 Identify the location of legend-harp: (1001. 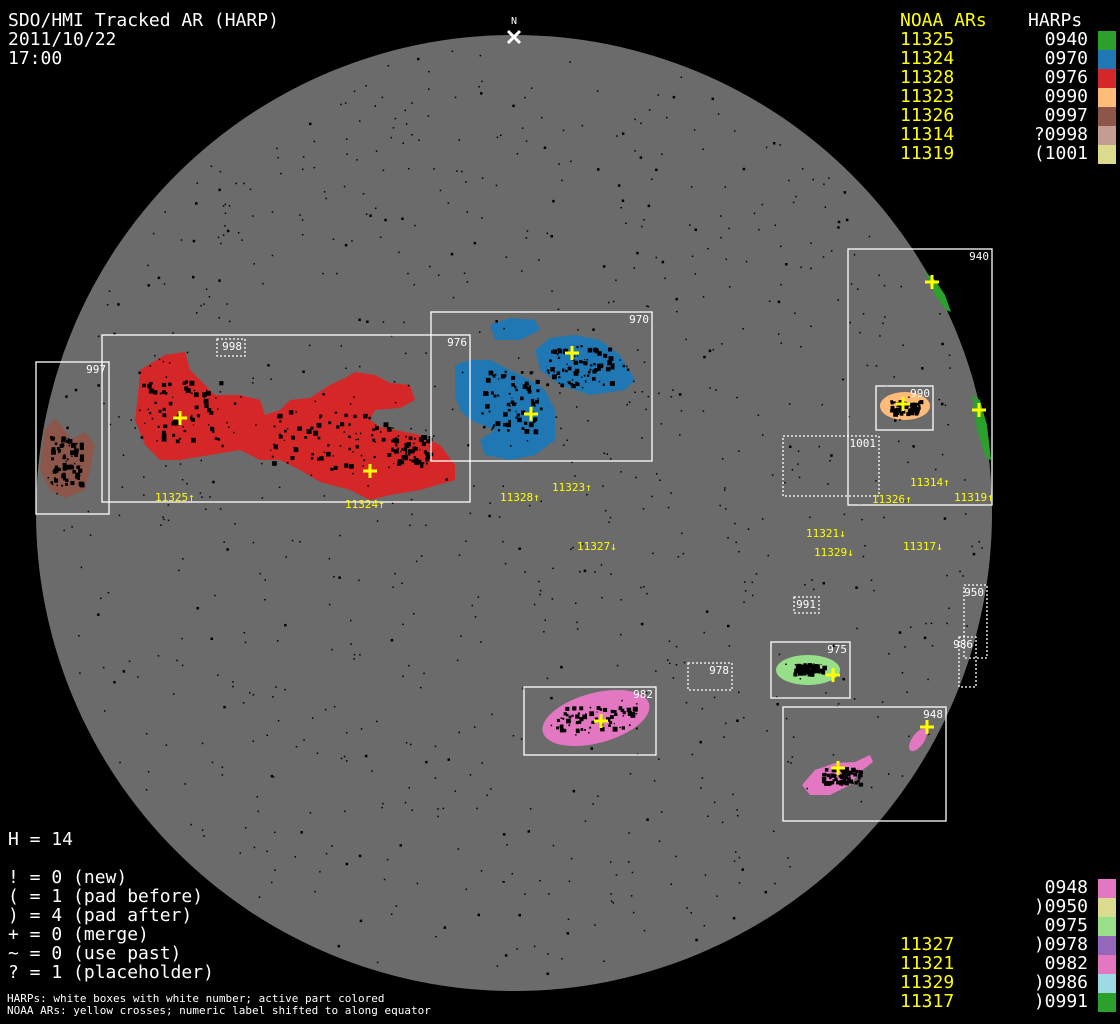
(1060, 153).